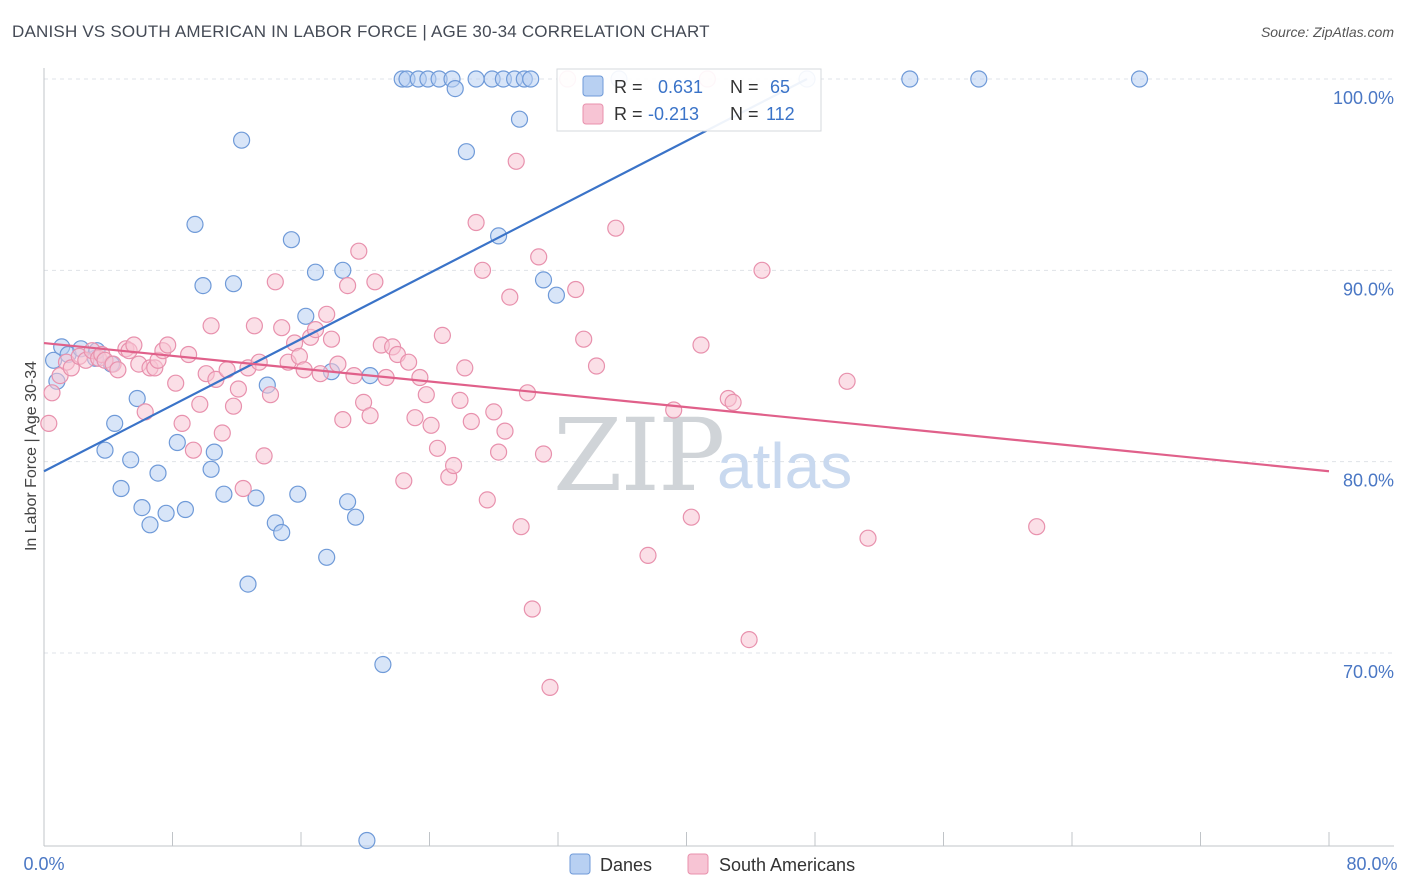 The height and width of the screenshot is (892, 1406). What do you see at coordinates (628, 87) in the screenshot?
I see `danes-r-label: R =` at bounding box center [628, 87].